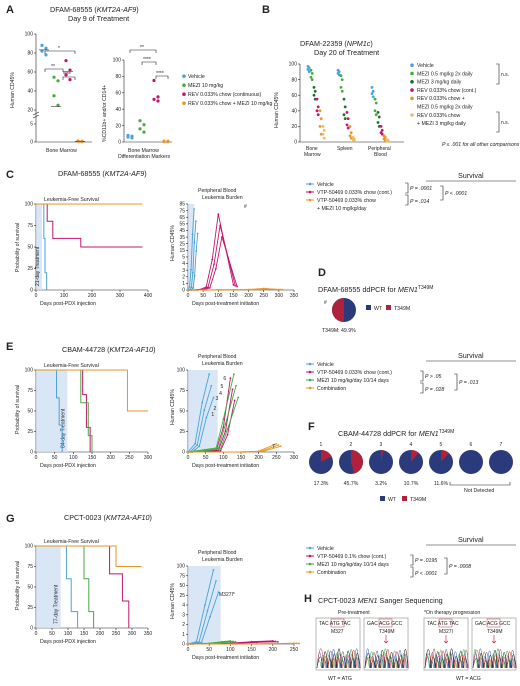 Image resolution: width=520 pixels, height=686 pixels. Describe the element at coordinates (30, 567) in the screenshot. I see `g-km-tick-label: 75` at that location.